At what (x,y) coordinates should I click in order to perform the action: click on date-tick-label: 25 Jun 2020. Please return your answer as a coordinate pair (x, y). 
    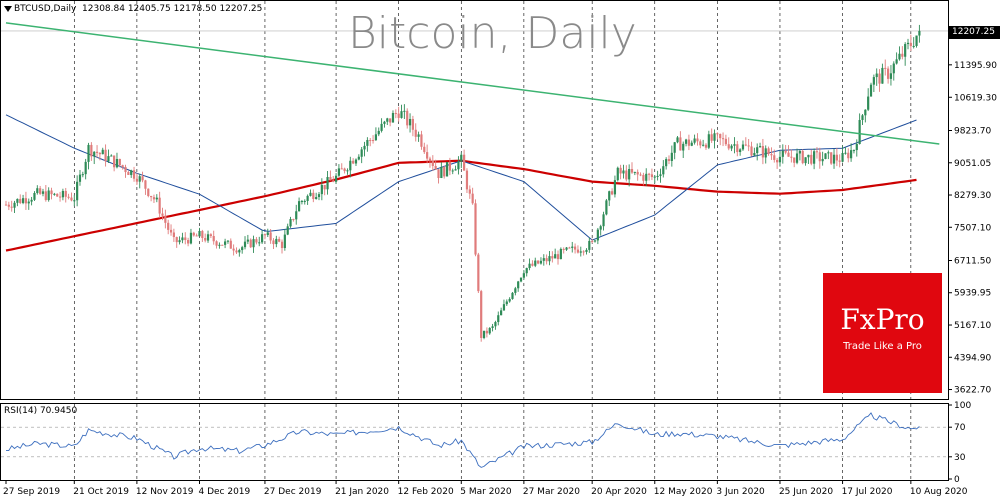
    Looking at the image, I should click on (806, 492).